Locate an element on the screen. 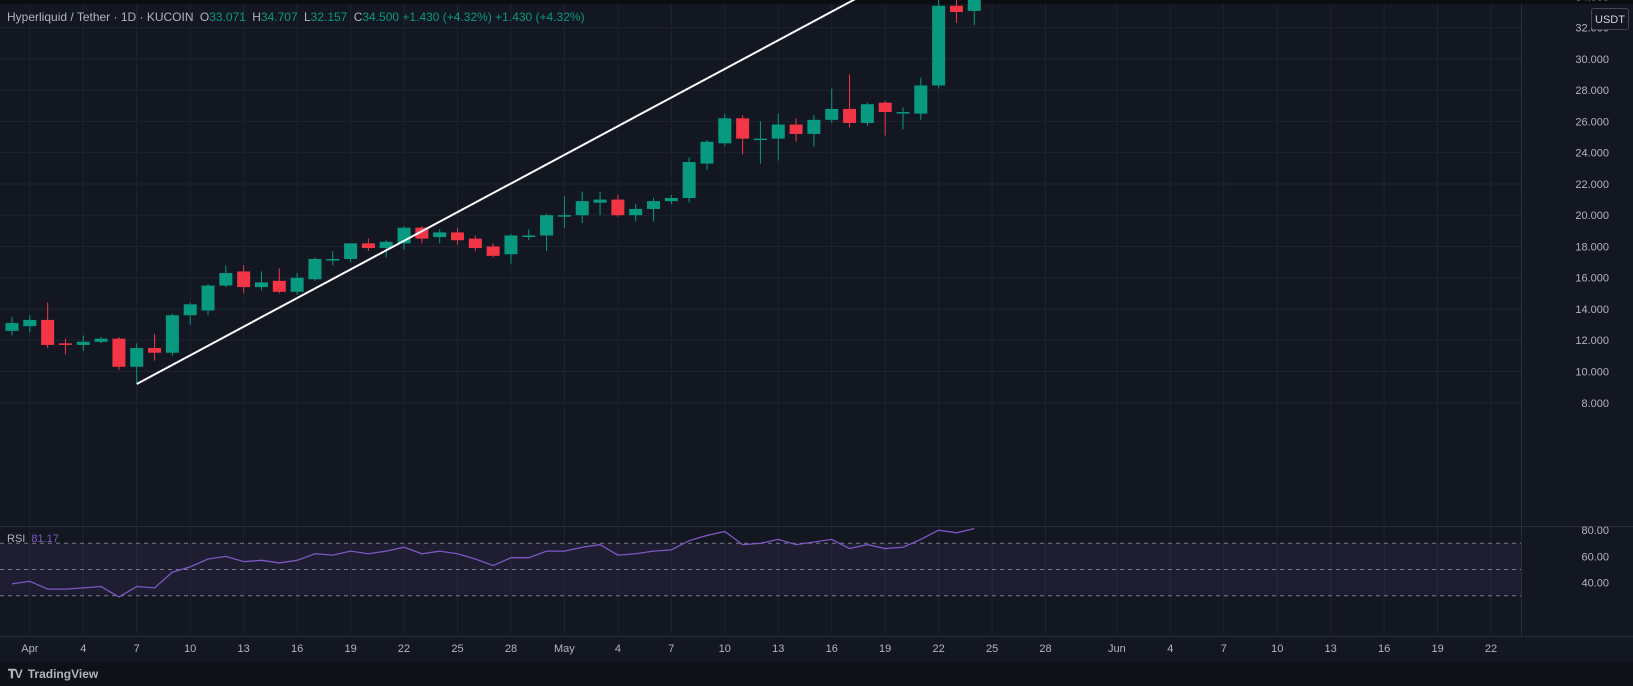 The image size is (1633, 686). rsi-tick-label: 80.00 is located at coordinates (1595, 531).